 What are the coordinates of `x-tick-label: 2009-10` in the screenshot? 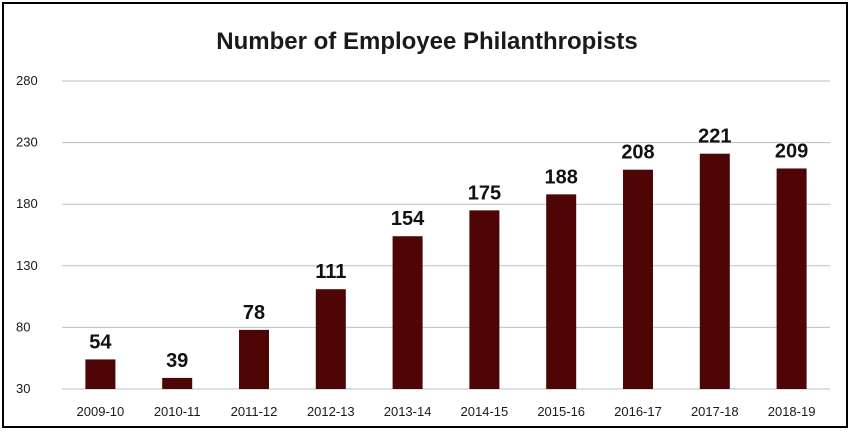 It's located at (101, 411).